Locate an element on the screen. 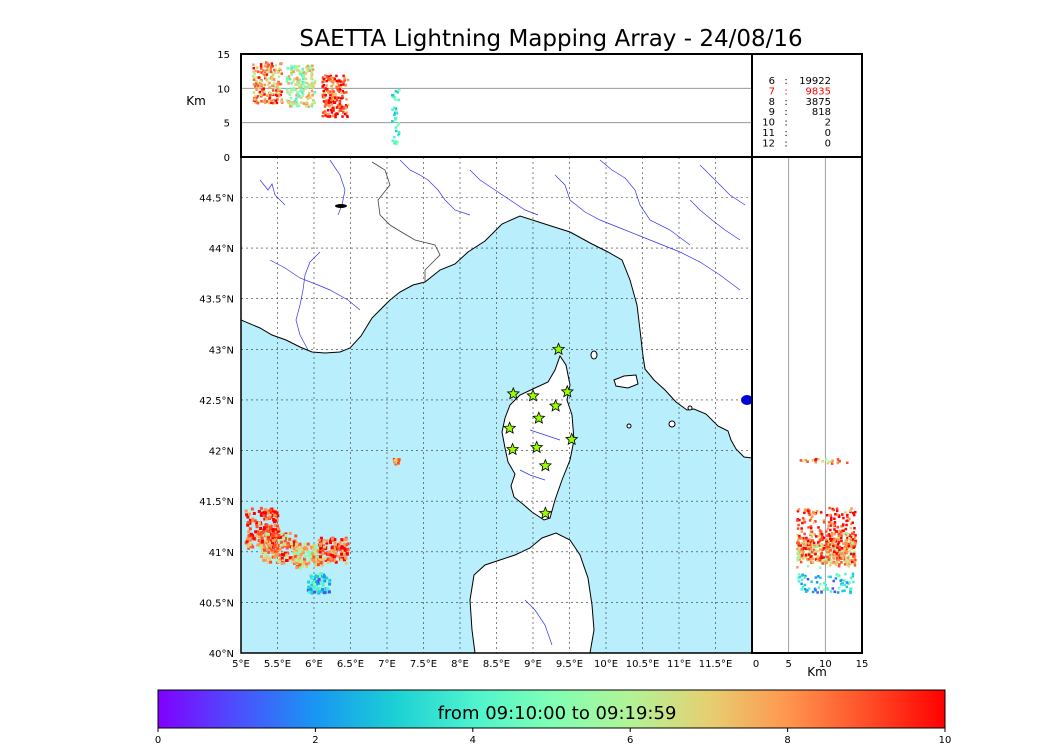 The height and width of the screenshot is (750, 1050). station-count-label: 6 is located at coordinates (772, 81).